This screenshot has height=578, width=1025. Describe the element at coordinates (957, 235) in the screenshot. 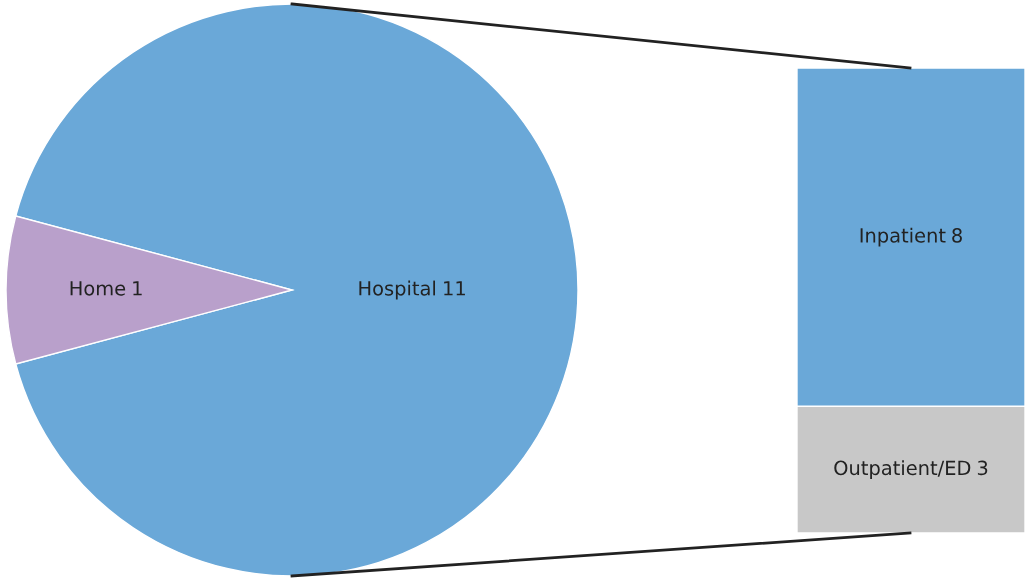

I see `data-label: 8` at that location.